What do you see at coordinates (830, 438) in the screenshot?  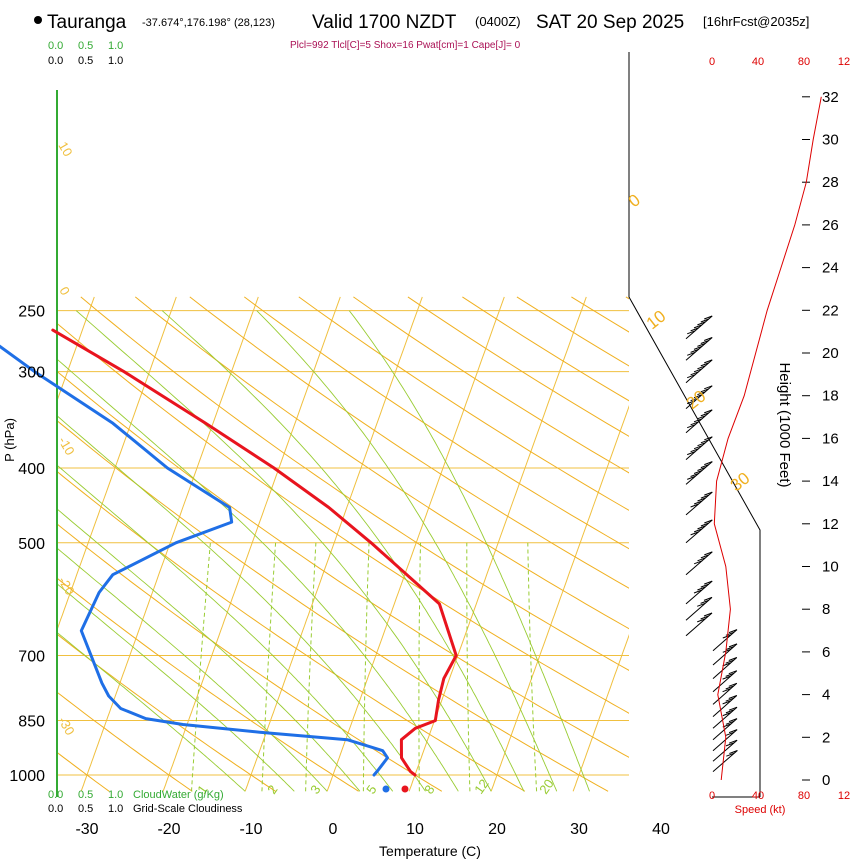 I see `height-tick-label: 16` at bounding box center [830, 438].